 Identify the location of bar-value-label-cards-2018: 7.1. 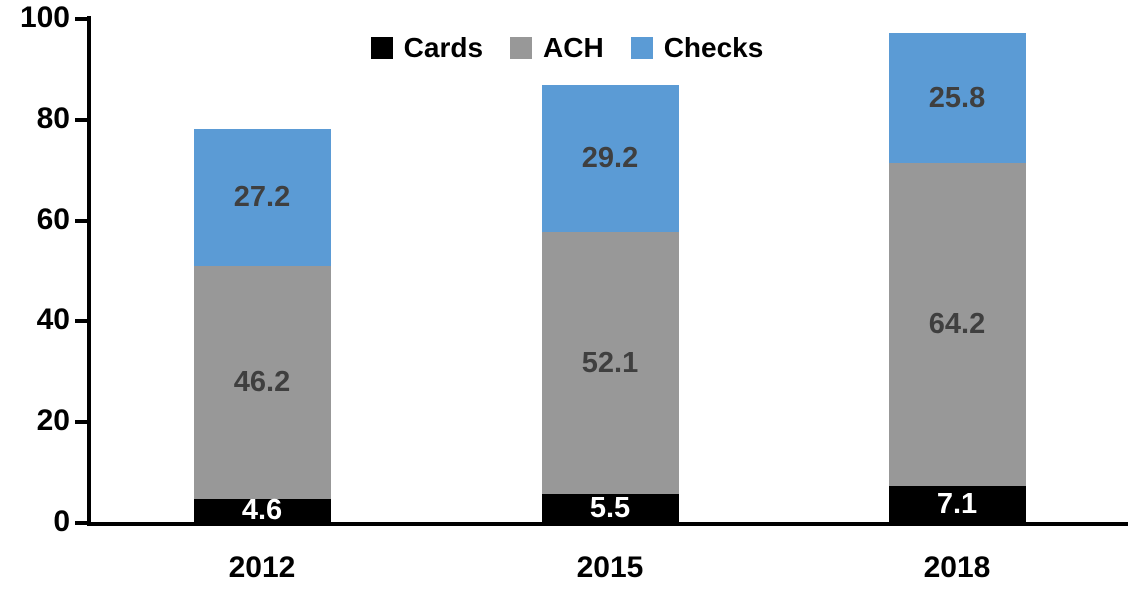
(957, 504).